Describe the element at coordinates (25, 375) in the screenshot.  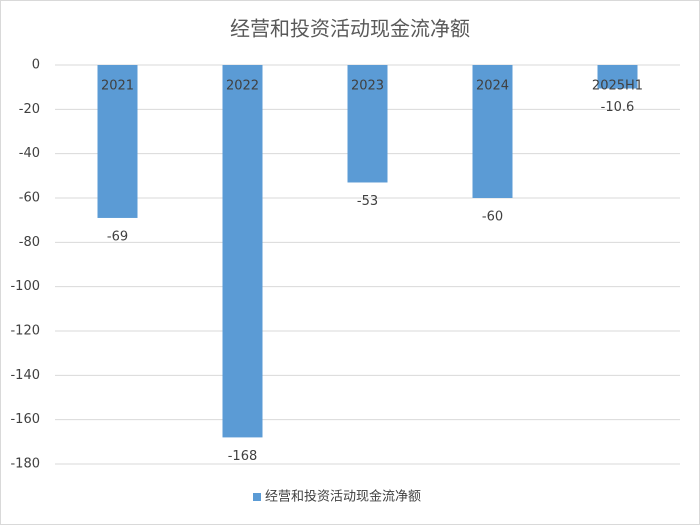
I see `y-tick-label: -140` at that location.